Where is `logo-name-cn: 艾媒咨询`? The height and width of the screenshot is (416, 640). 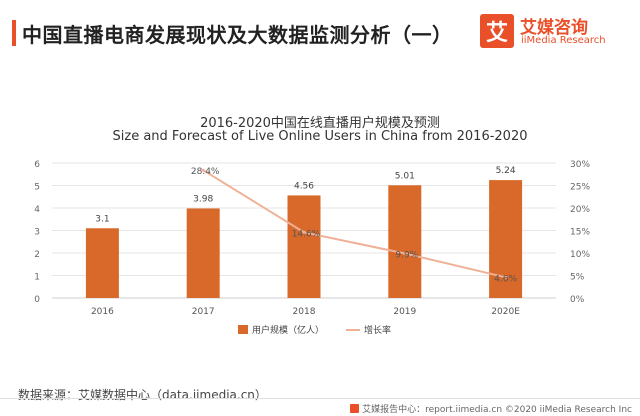 logo-name-cn: 艾媒咨询 is located at coordinates (554, 28).